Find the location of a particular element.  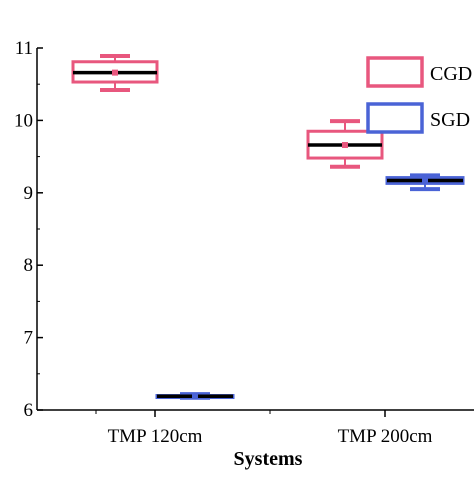

legend-label-cgd: CGD is located at coordinates (451, 74).